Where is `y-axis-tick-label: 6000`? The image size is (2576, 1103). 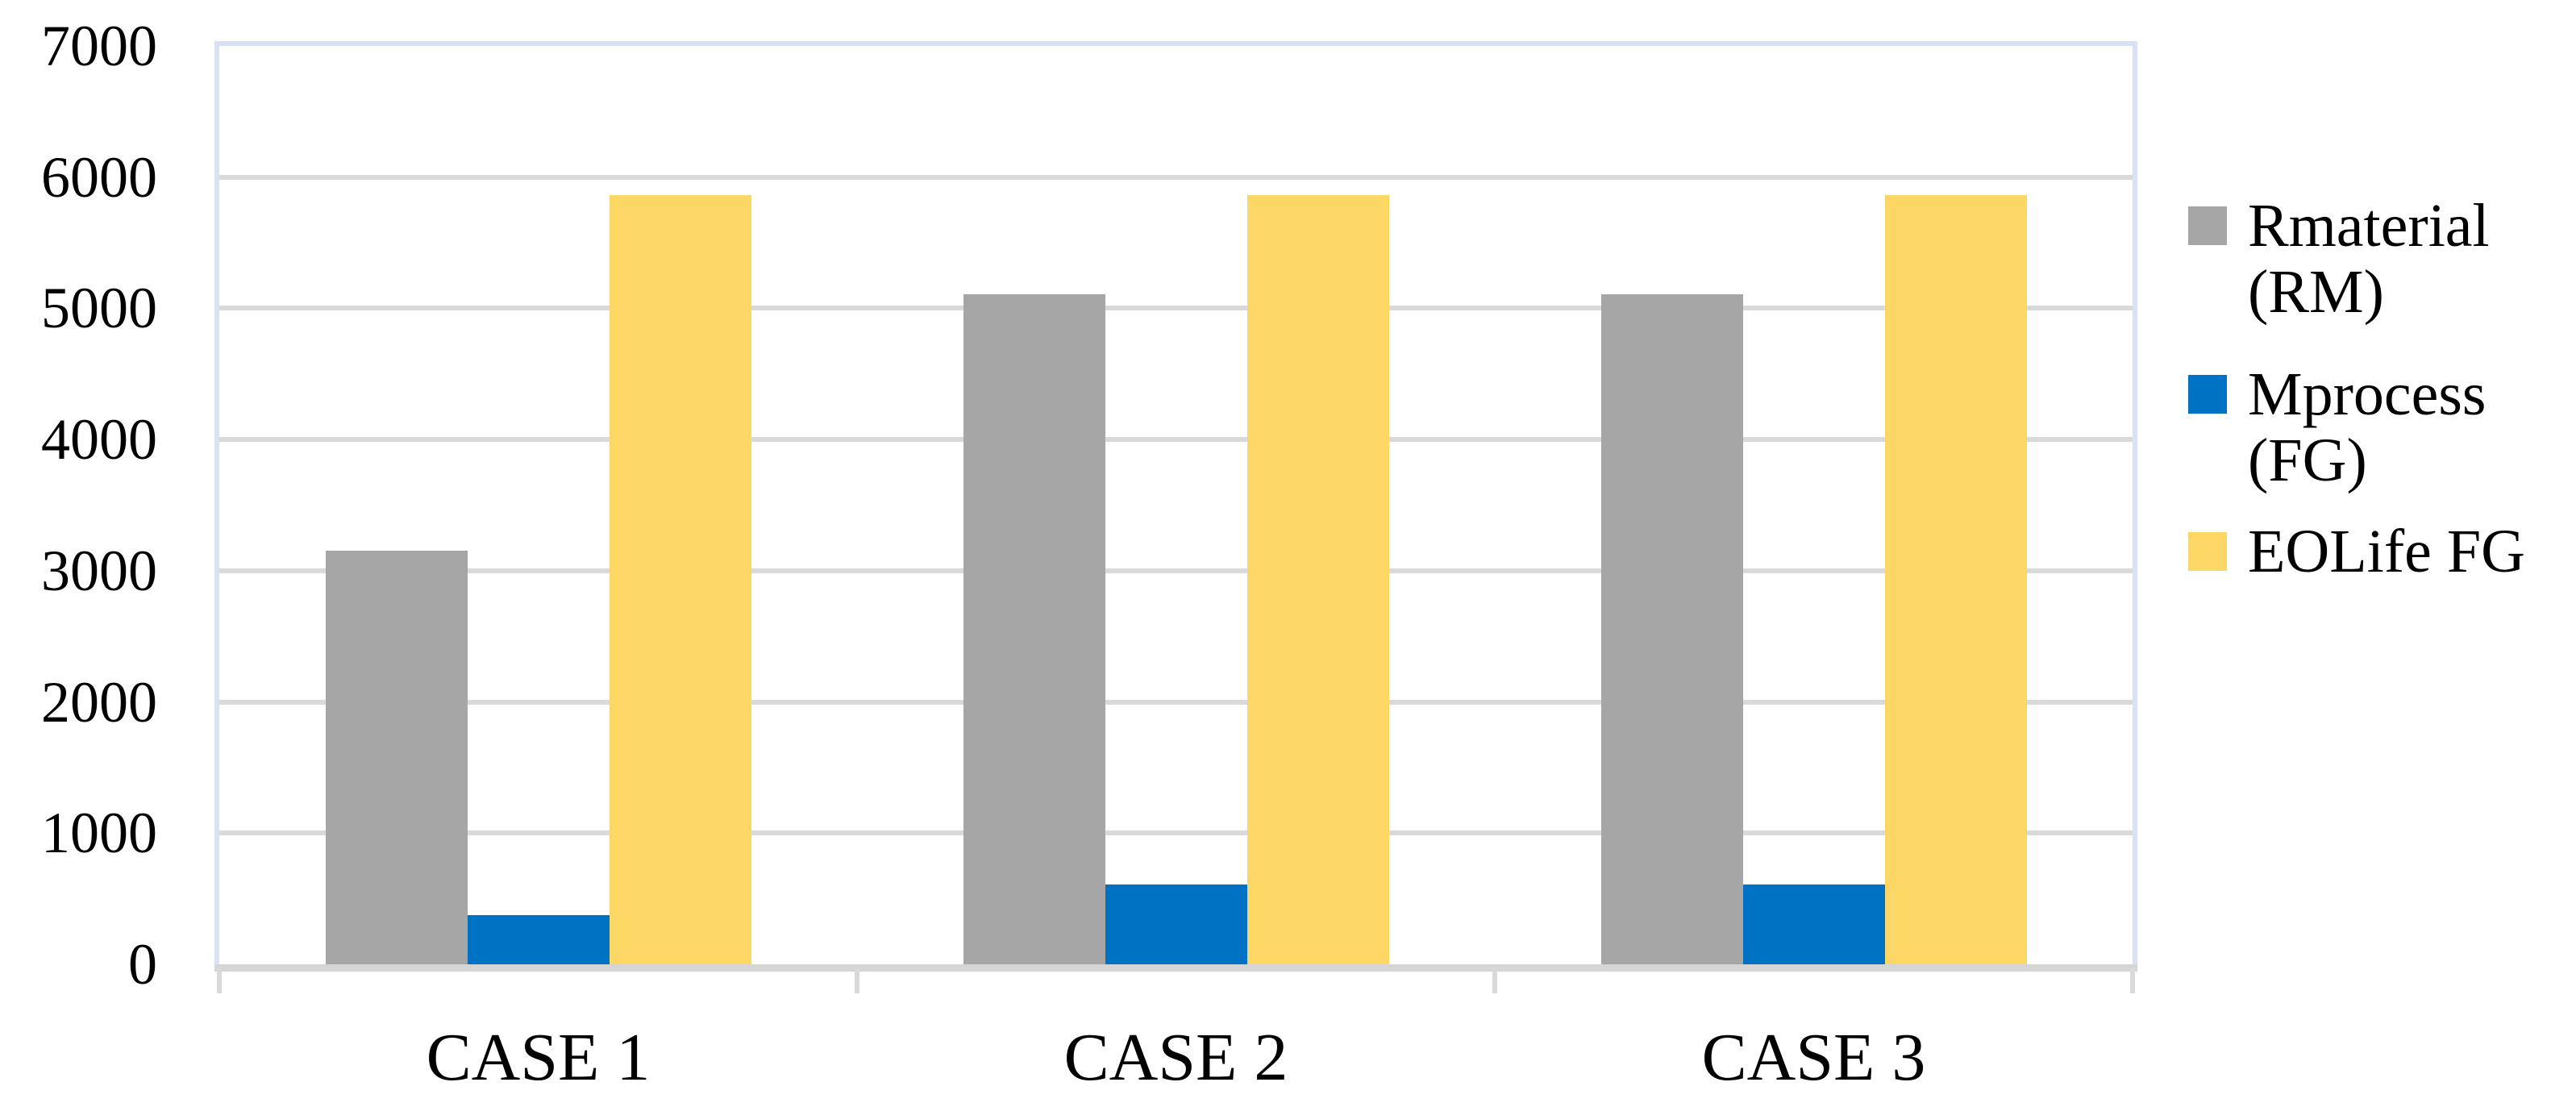
y-axis-tick-label: 6000 is located at coordinates (99, 177).